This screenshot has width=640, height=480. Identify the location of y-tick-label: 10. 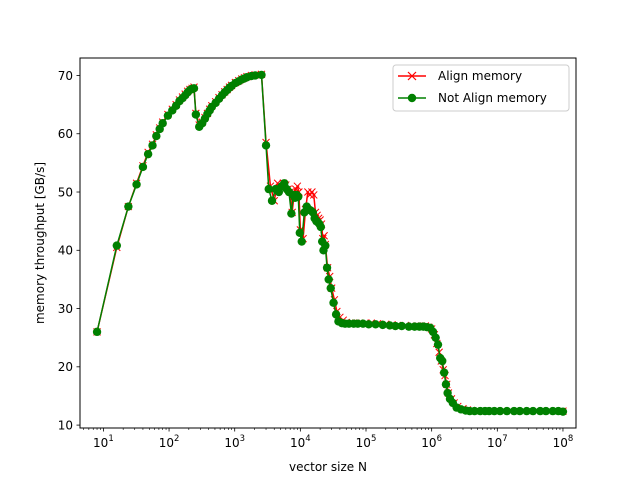
(65, 425).